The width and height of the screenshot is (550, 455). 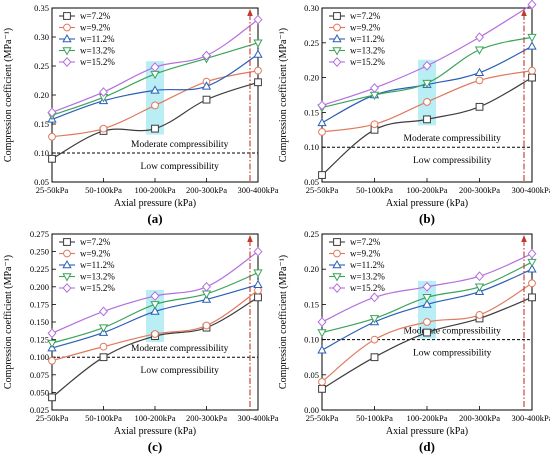 What do you see at coordinates (427, 446) in the screenshot?
I see `panel-label: (d)` at bounding box center [427, 446].